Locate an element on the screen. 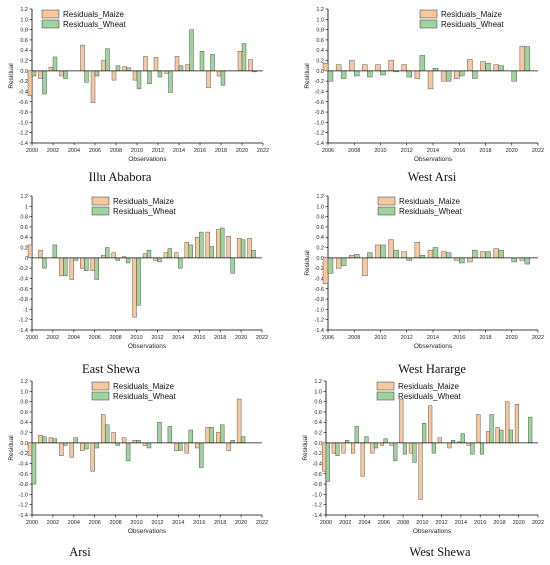 The height and width of the screenshot is (565, 550). chart-caption: West Hararge is located at coordinates (432, 369).